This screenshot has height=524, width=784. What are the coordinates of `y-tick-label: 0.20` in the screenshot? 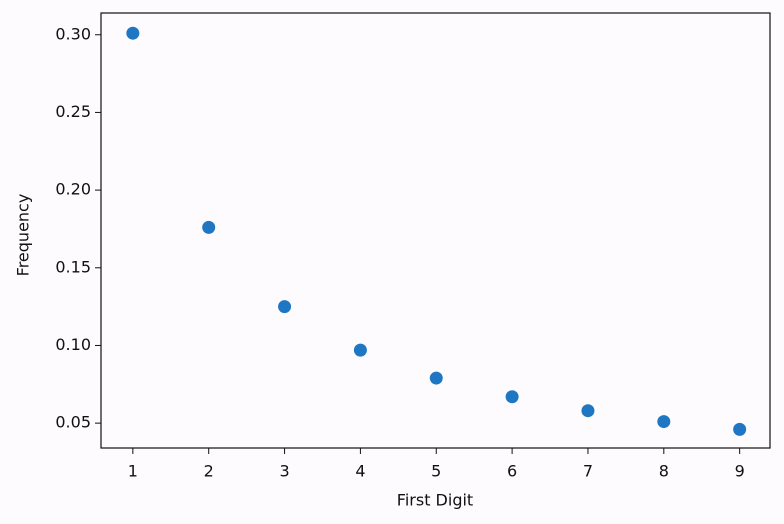 It's located at (73, 189).